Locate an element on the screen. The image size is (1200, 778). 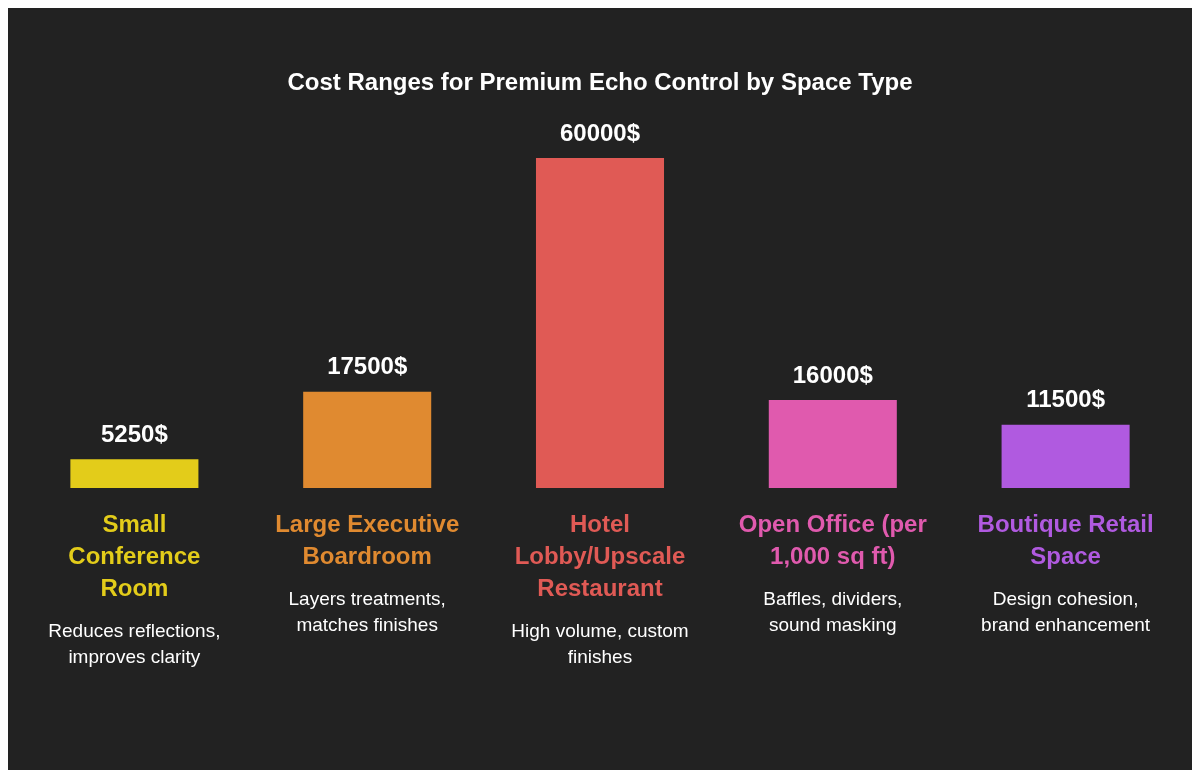
text: High volume, custom finishes is located at coordinates (600, 644).